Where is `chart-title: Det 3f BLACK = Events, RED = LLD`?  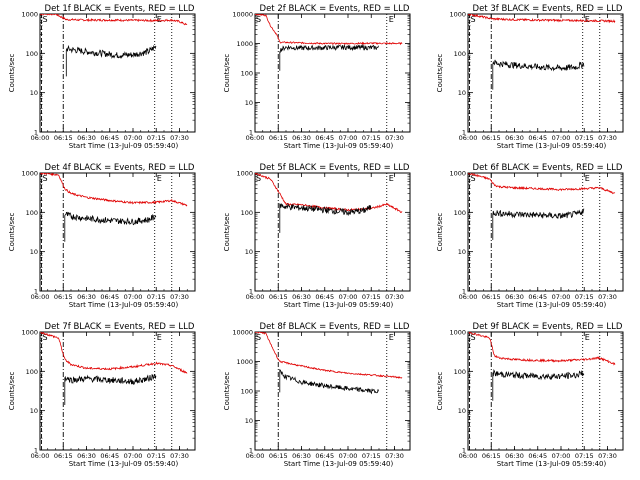
chart-title: Det 3f BLACK = Events, RED = LLD is located at coordinates (548, 9).